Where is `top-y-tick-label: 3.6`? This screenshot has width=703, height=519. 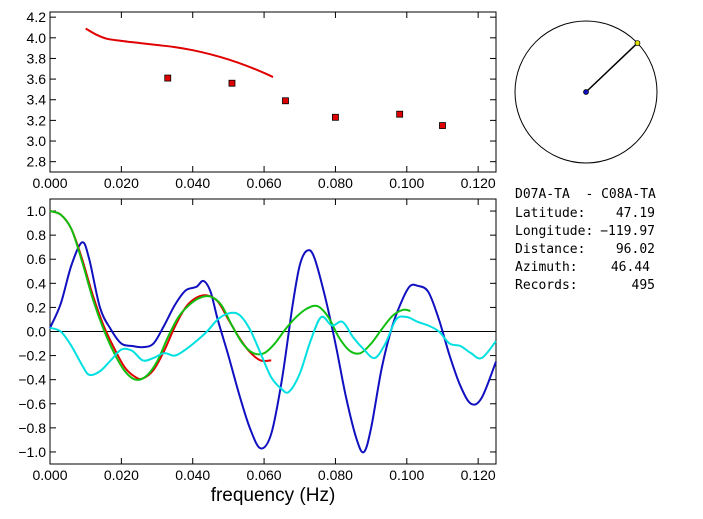
top-y-tick-label: 3.6 is located at coordinates (37, 79).